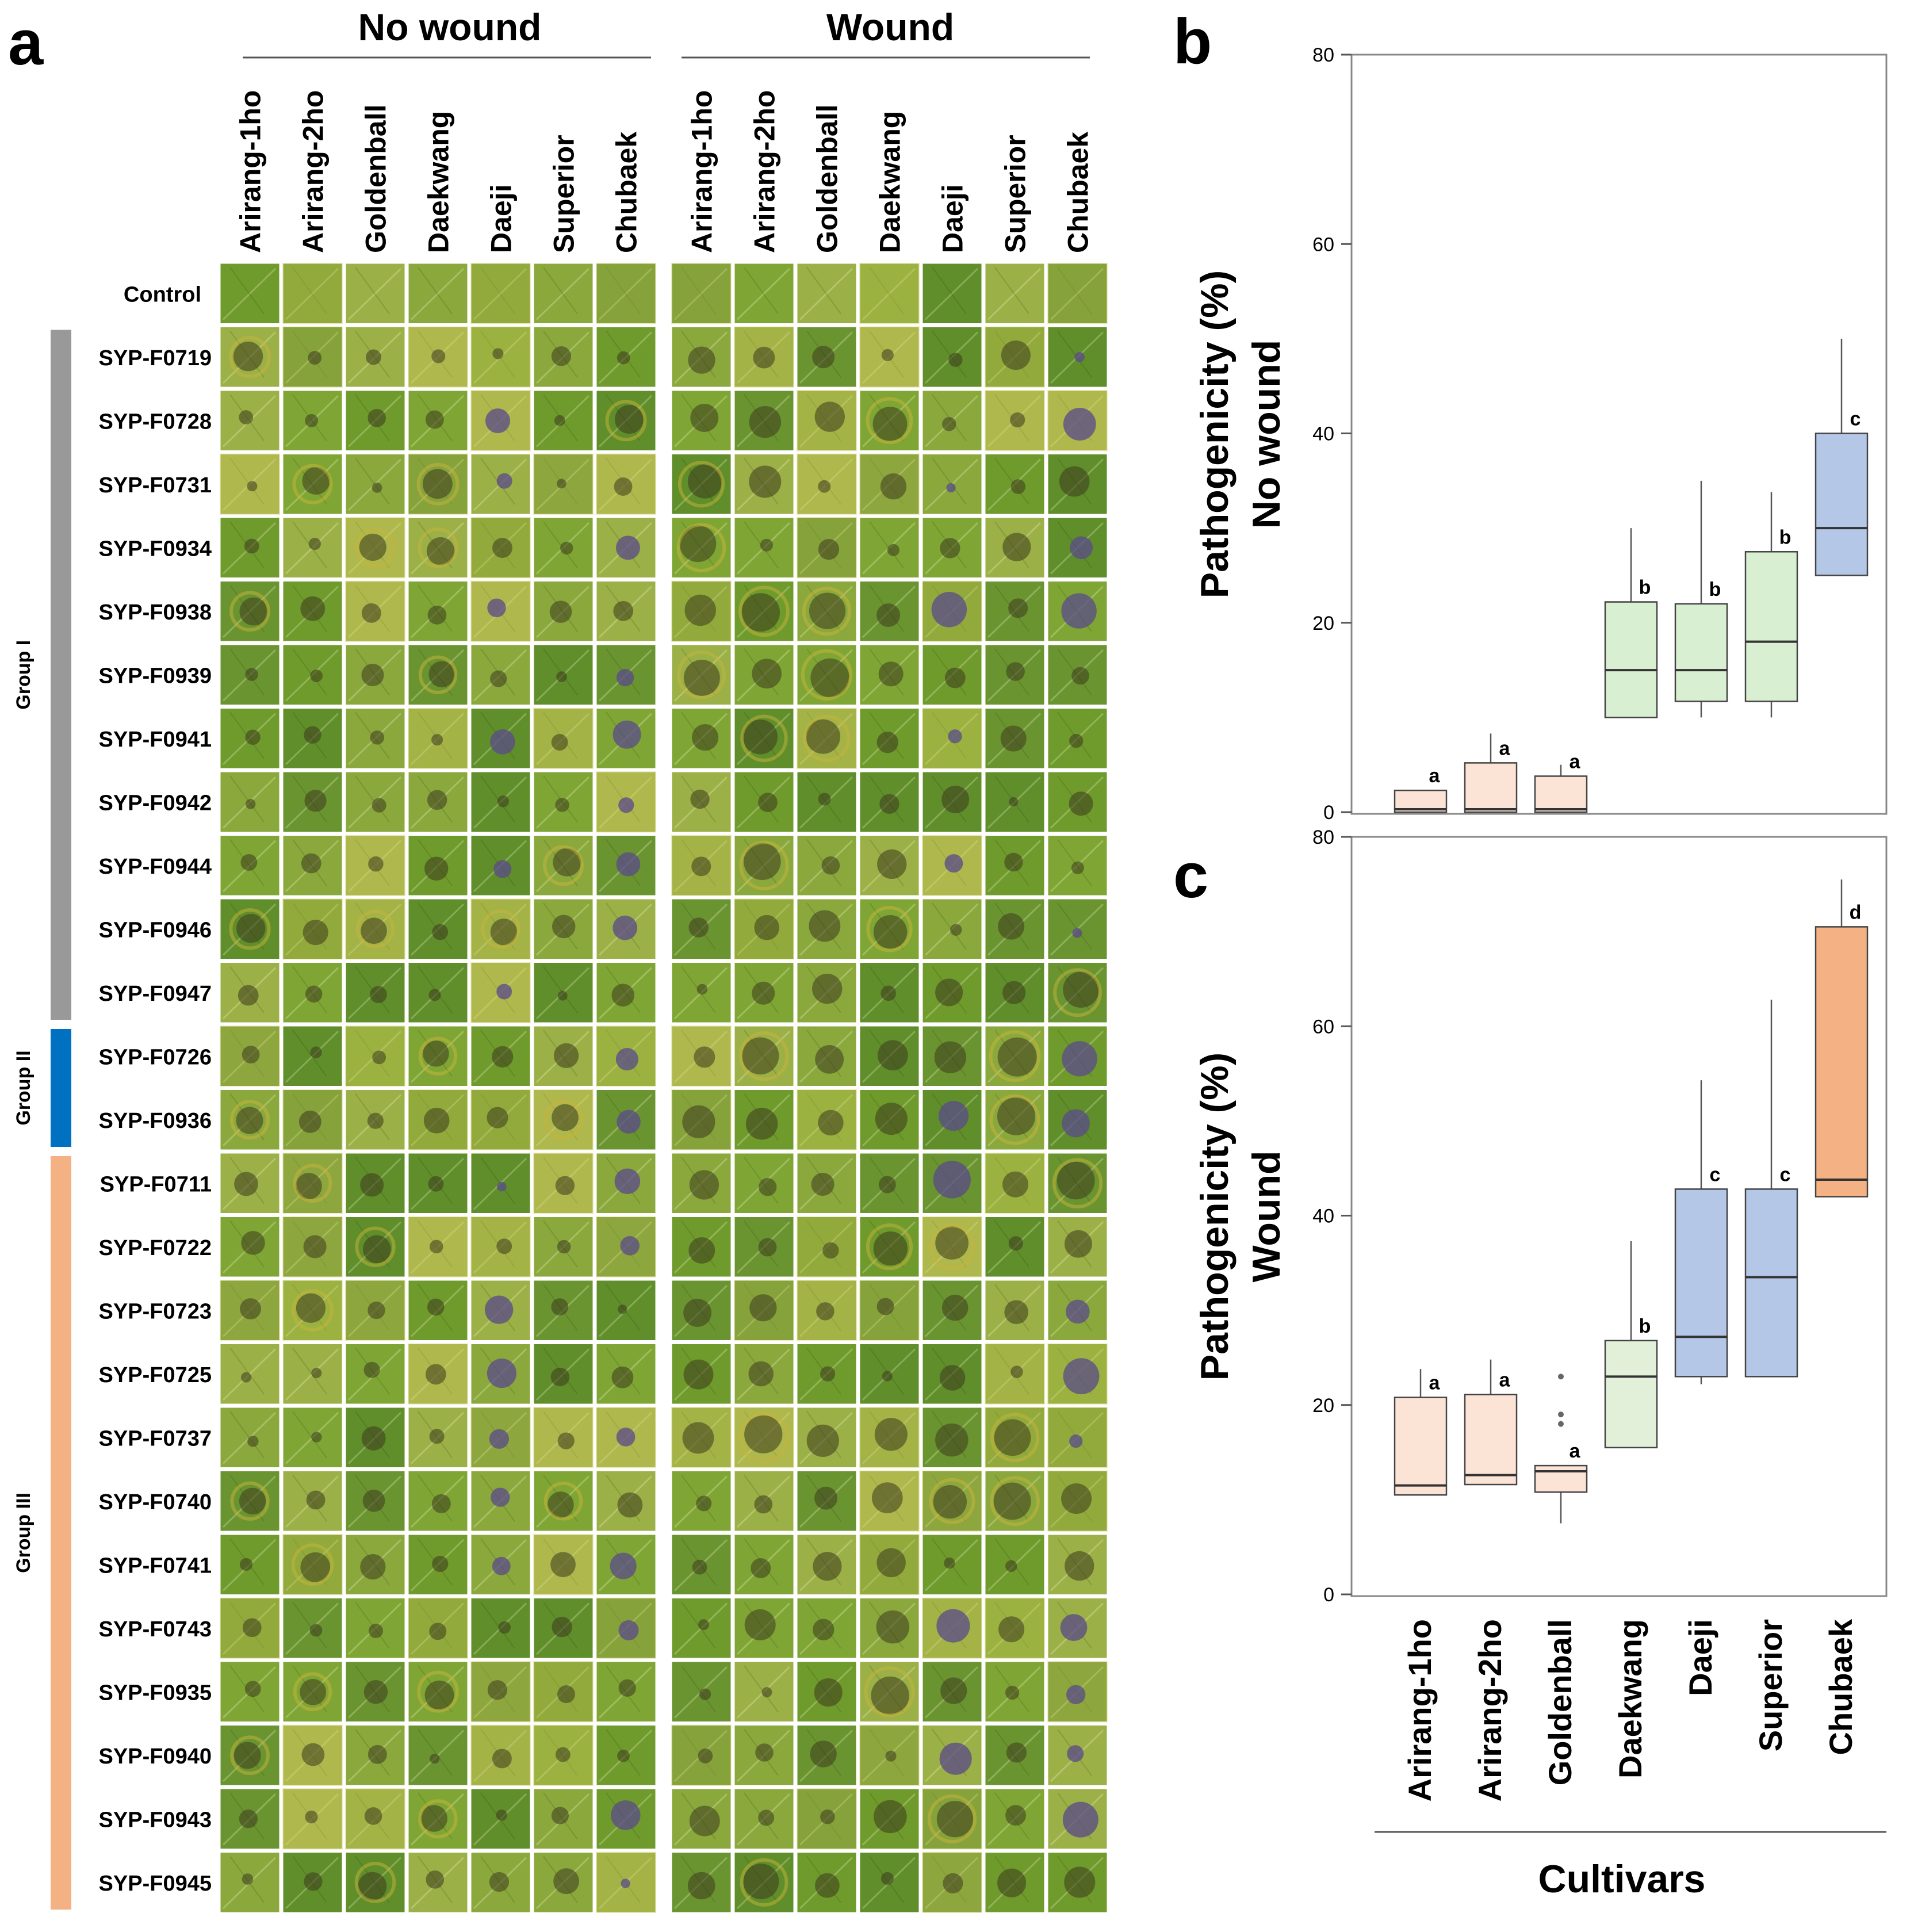 The height and width of the screenshot is (1932, 1914). What do you see at coordinates (1701, 1232) in the screenshot?
I see `box-daeji: c` at bounding box center [1701, 1232].